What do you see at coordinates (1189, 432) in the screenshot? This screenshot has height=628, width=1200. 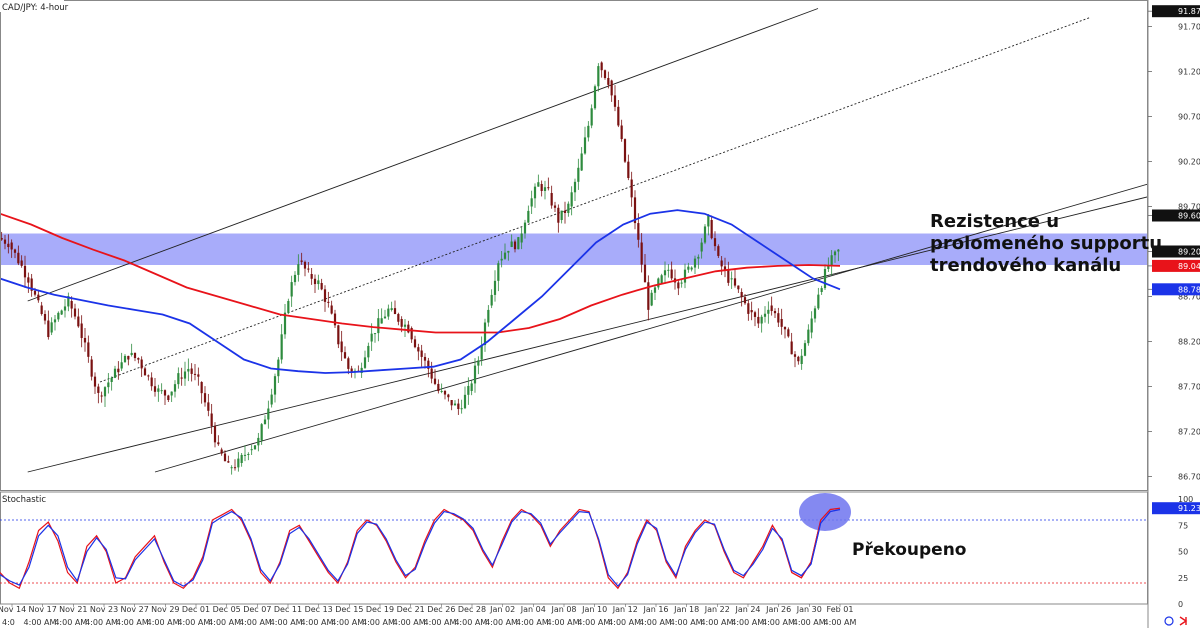 I see `price-tick-label: 87.20` at bounding box center [1189, 432].